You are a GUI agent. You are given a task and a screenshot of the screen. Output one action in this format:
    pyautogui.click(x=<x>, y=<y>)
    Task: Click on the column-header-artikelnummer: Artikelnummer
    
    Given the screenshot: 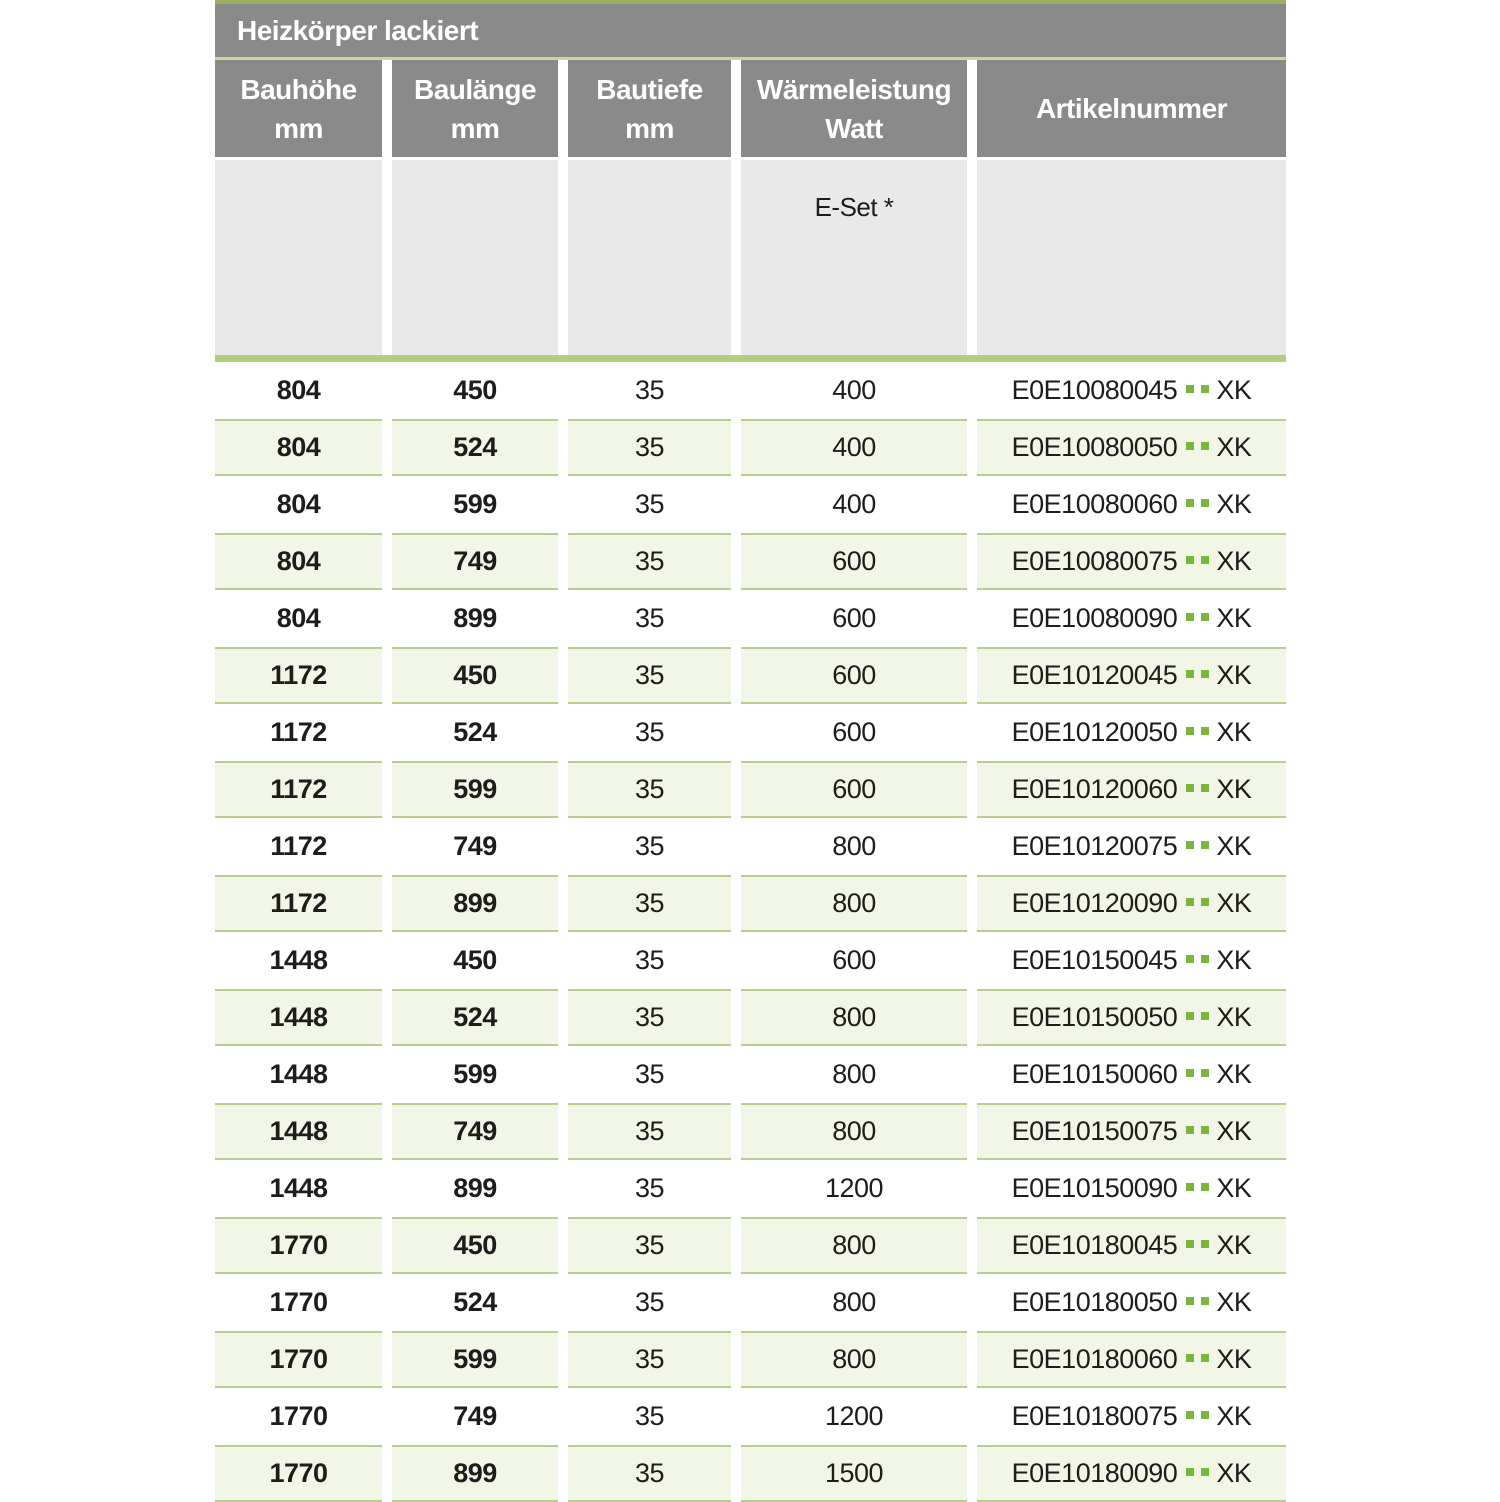 What is the action you would take?
    pyautogui.click(x=1131, y=108)
    